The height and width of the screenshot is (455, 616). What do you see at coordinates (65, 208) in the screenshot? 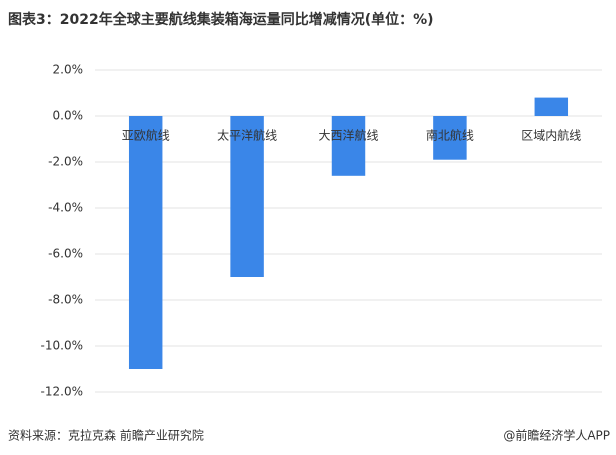
I see `y-tick-label: -4.0%` at bounding box center [65, 208].